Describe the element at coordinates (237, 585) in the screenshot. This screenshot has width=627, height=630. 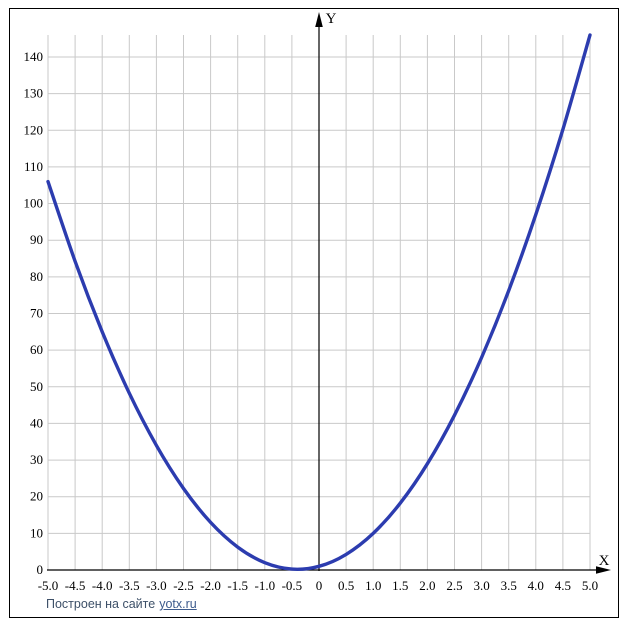
I see `x-tick-label: -1.5` at that location.